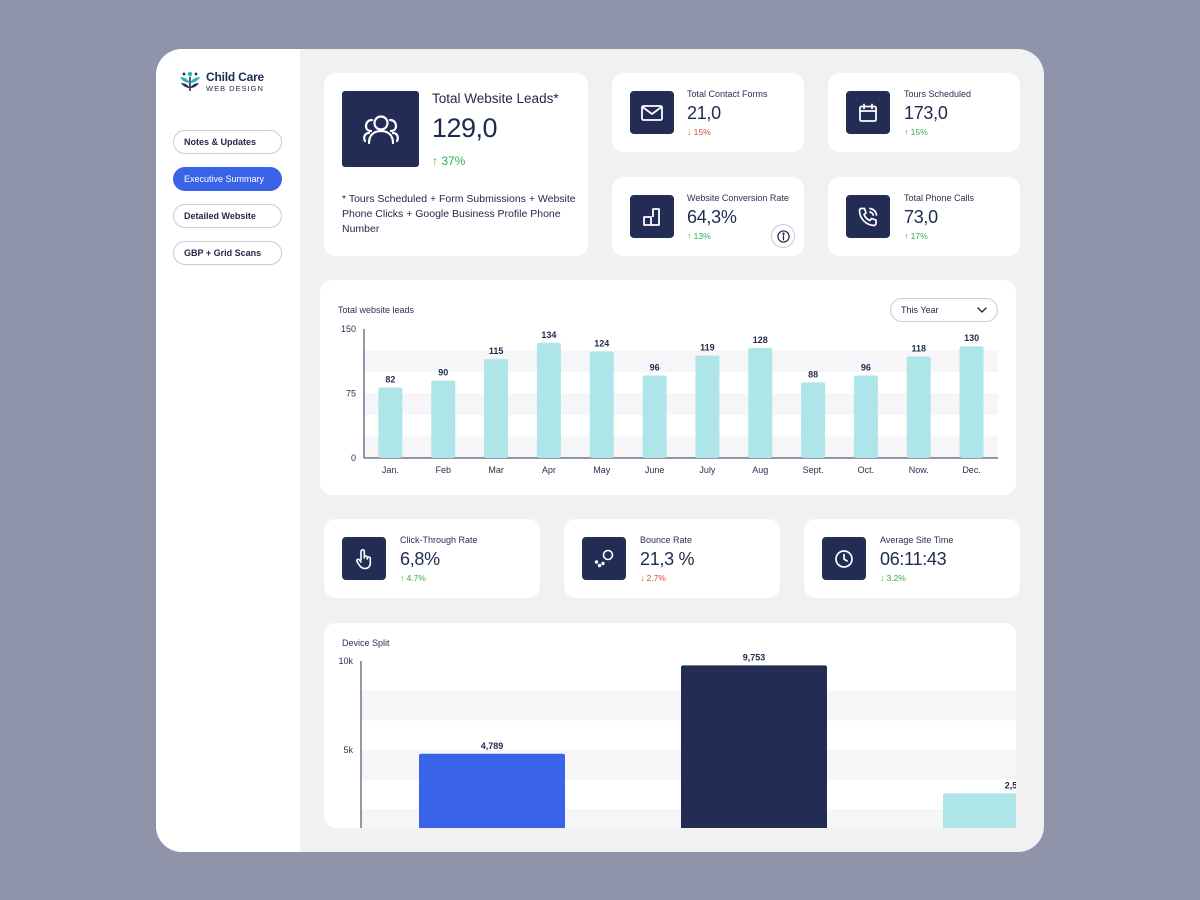 This screenshot has height=900, width=1200. I want to click on x-tick-label: Mar, so click(496, 470).